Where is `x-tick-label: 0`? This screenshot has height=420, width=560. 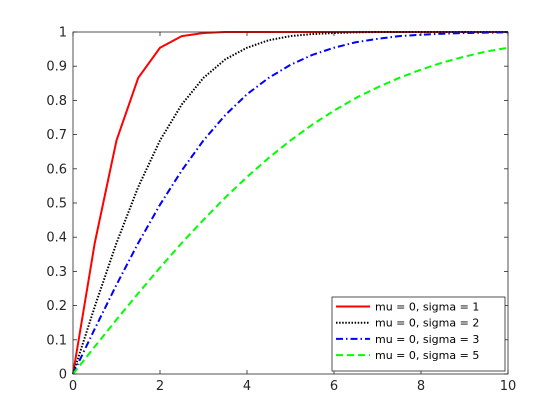 x-tick-label: 0 is located at coordinates (73, 386).